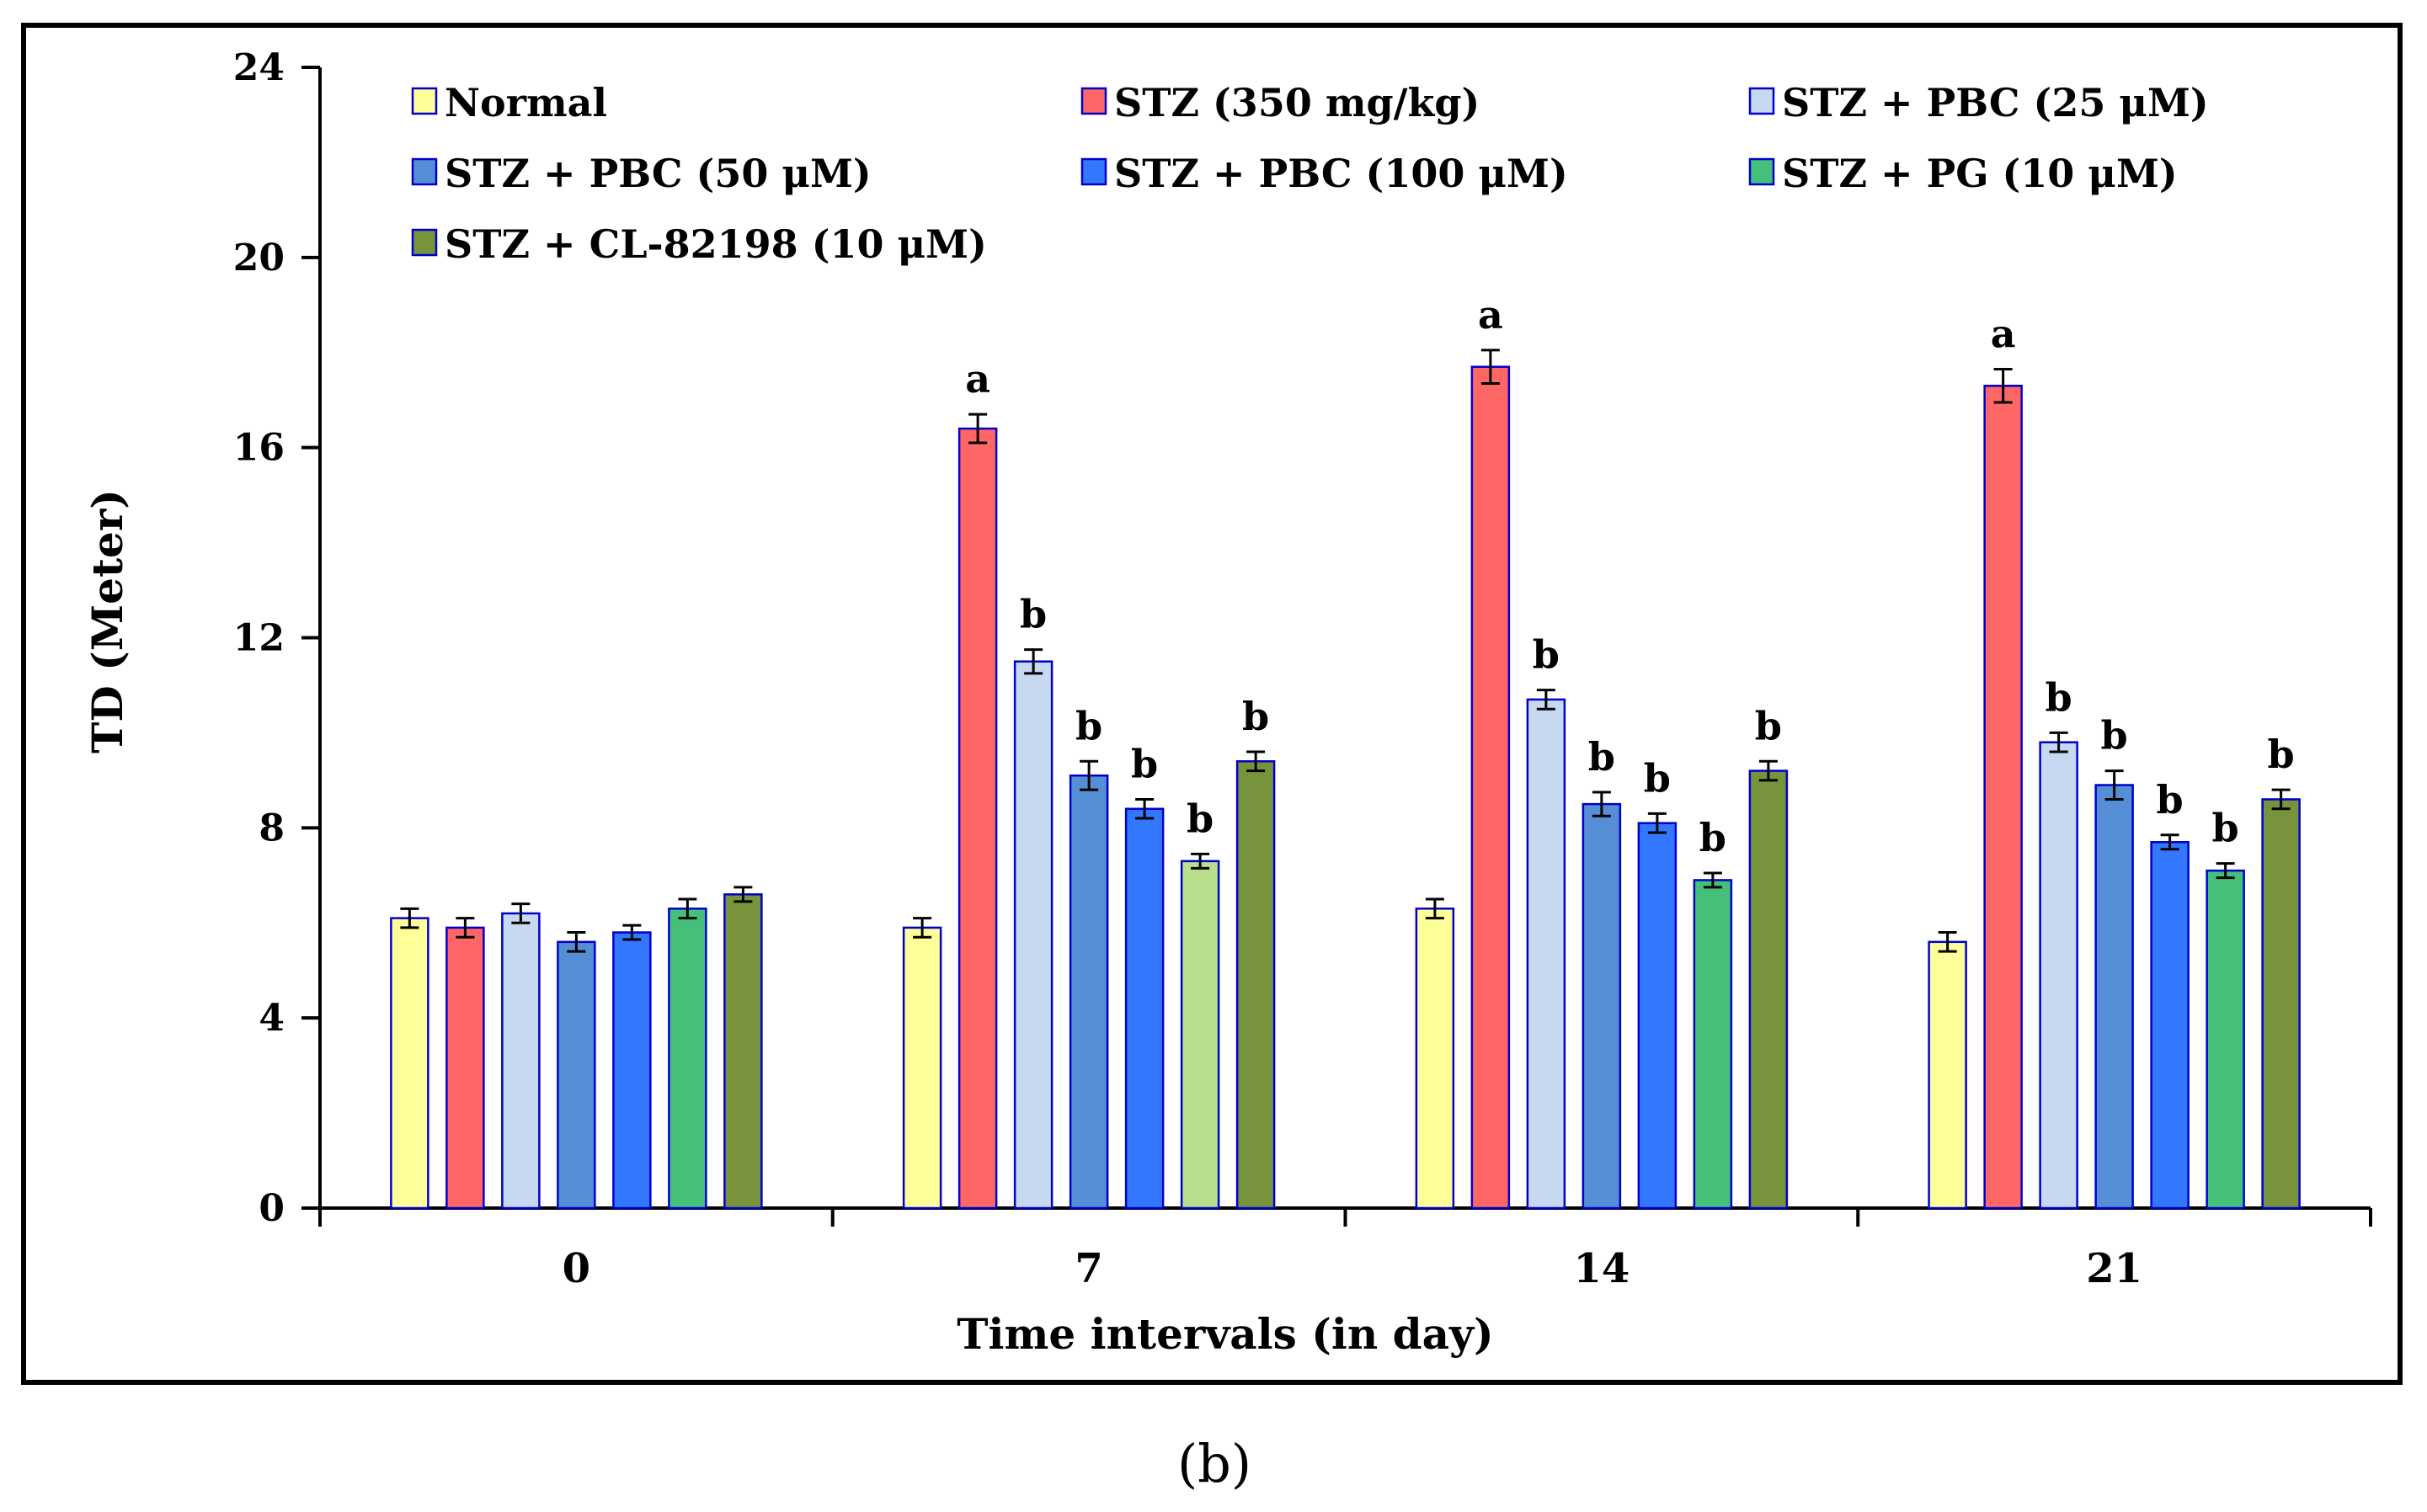 The height and width of the screenshot is (1512, 2427). Describe the element at coordinates (1713, 1044) in the screenshot. I see `bar-stz-pg-10-m--day-14` at that location.